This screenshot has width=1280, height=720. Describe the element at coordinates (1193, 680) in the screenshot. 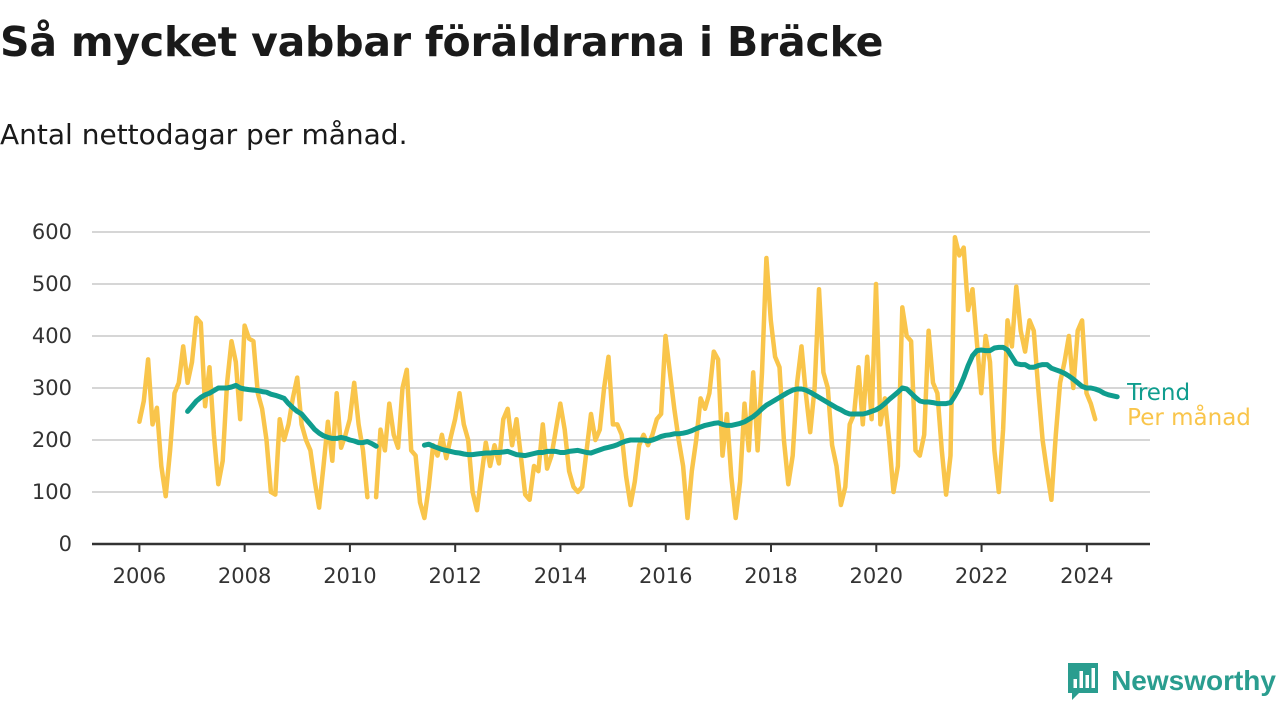

I see `brand-name: Newsworthy` at that location.